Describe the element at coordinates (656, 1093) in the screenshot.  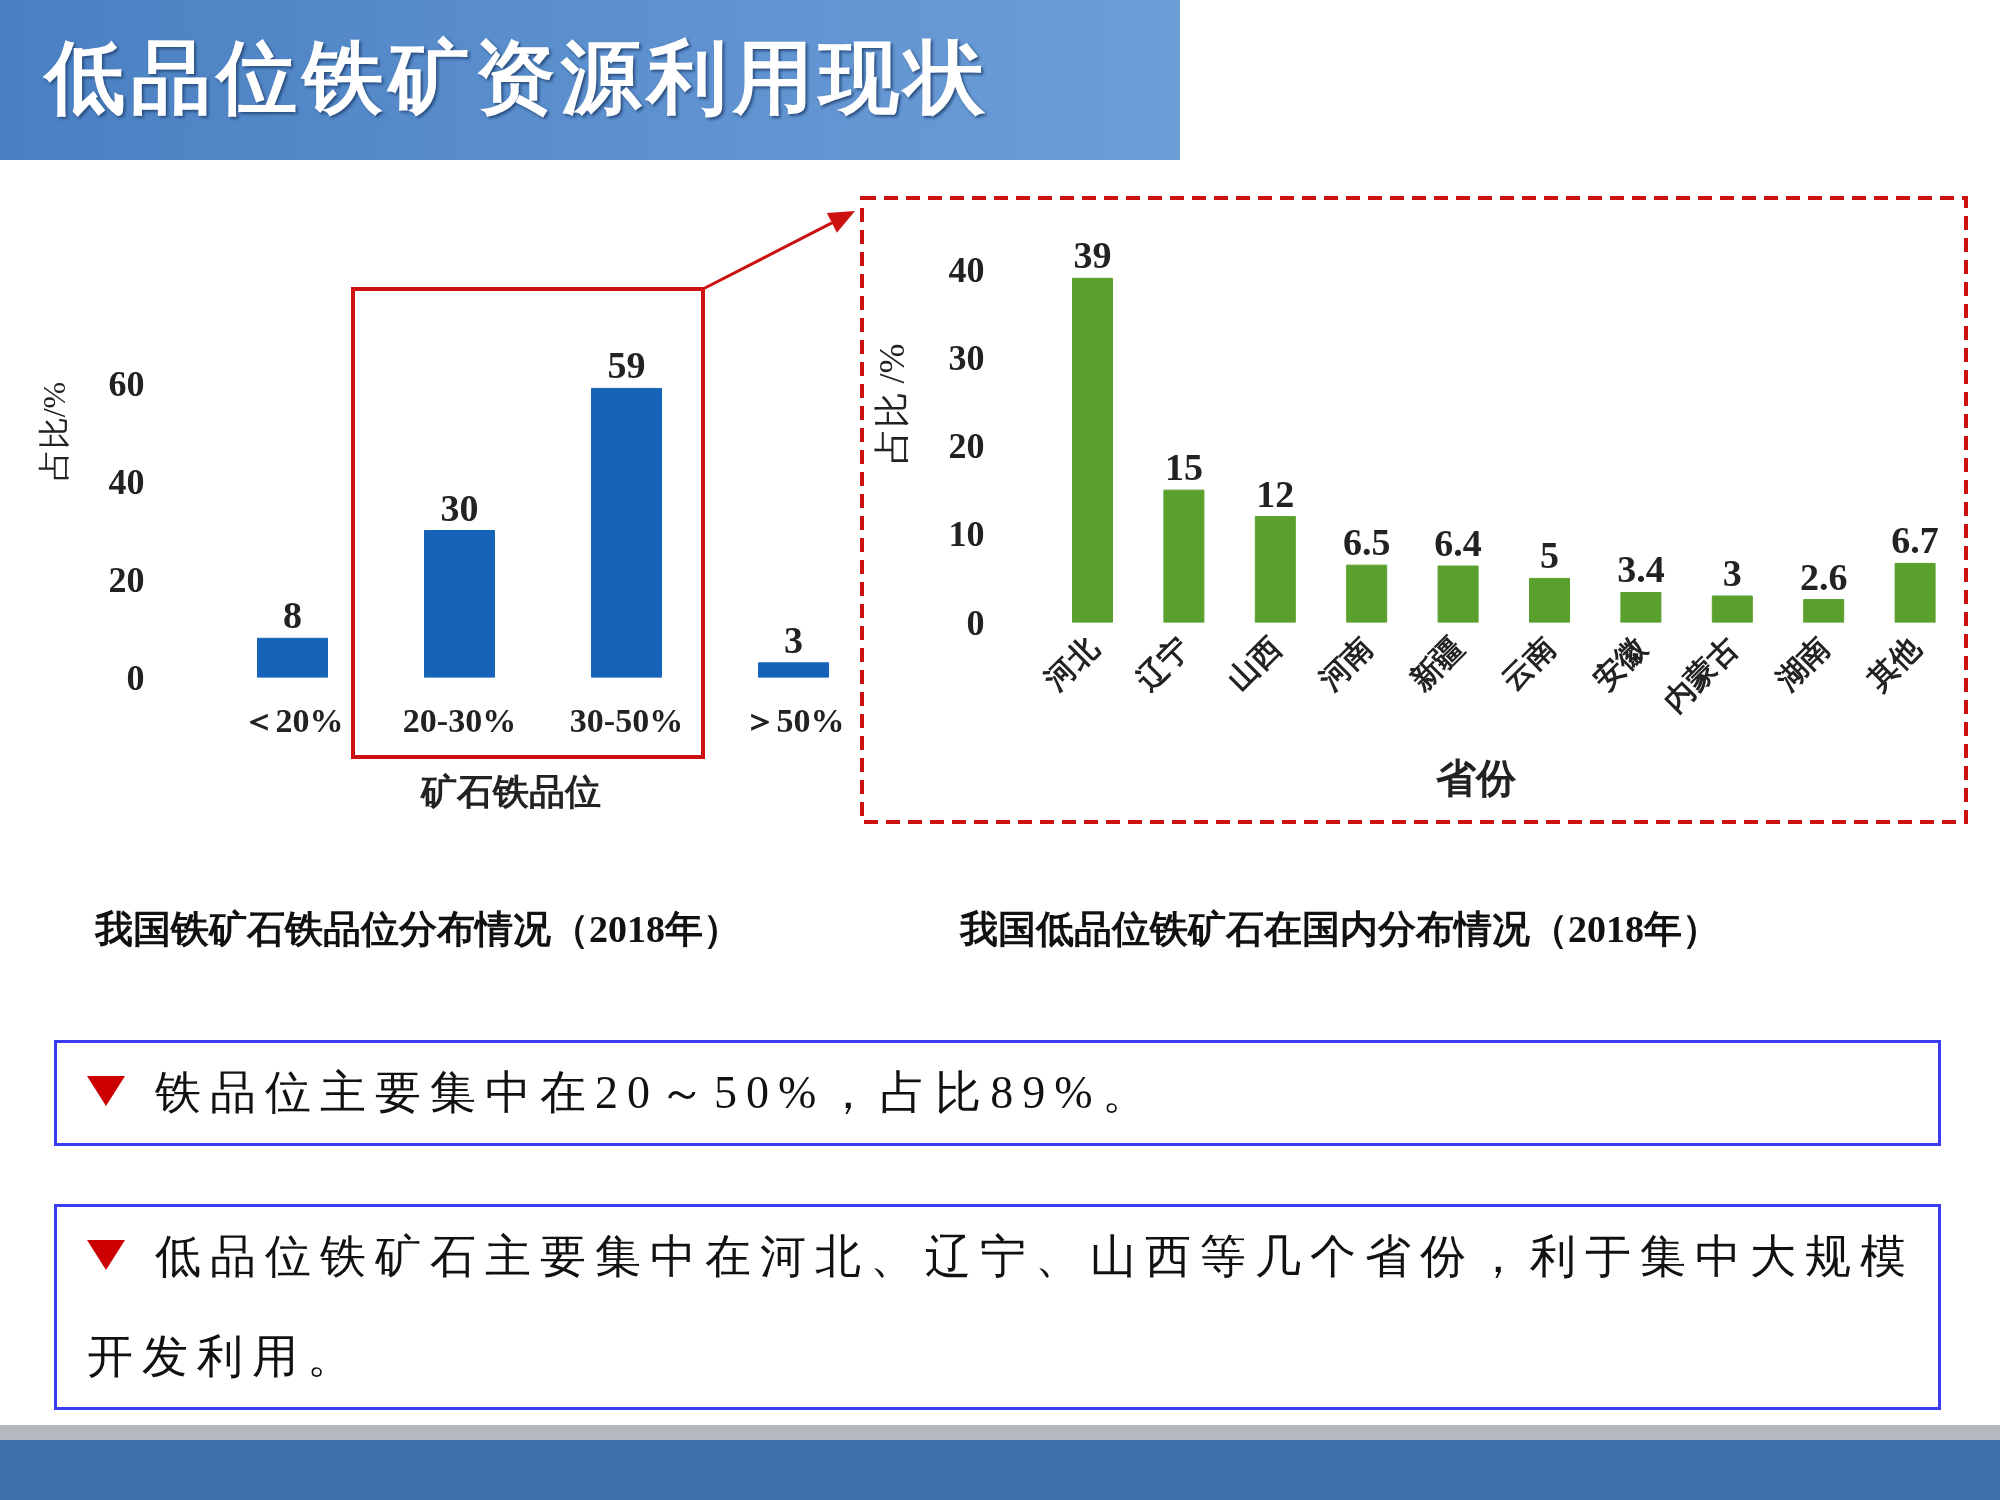
I see `text: 铁品位主要集中在20～50%，占比89%。` at that location.